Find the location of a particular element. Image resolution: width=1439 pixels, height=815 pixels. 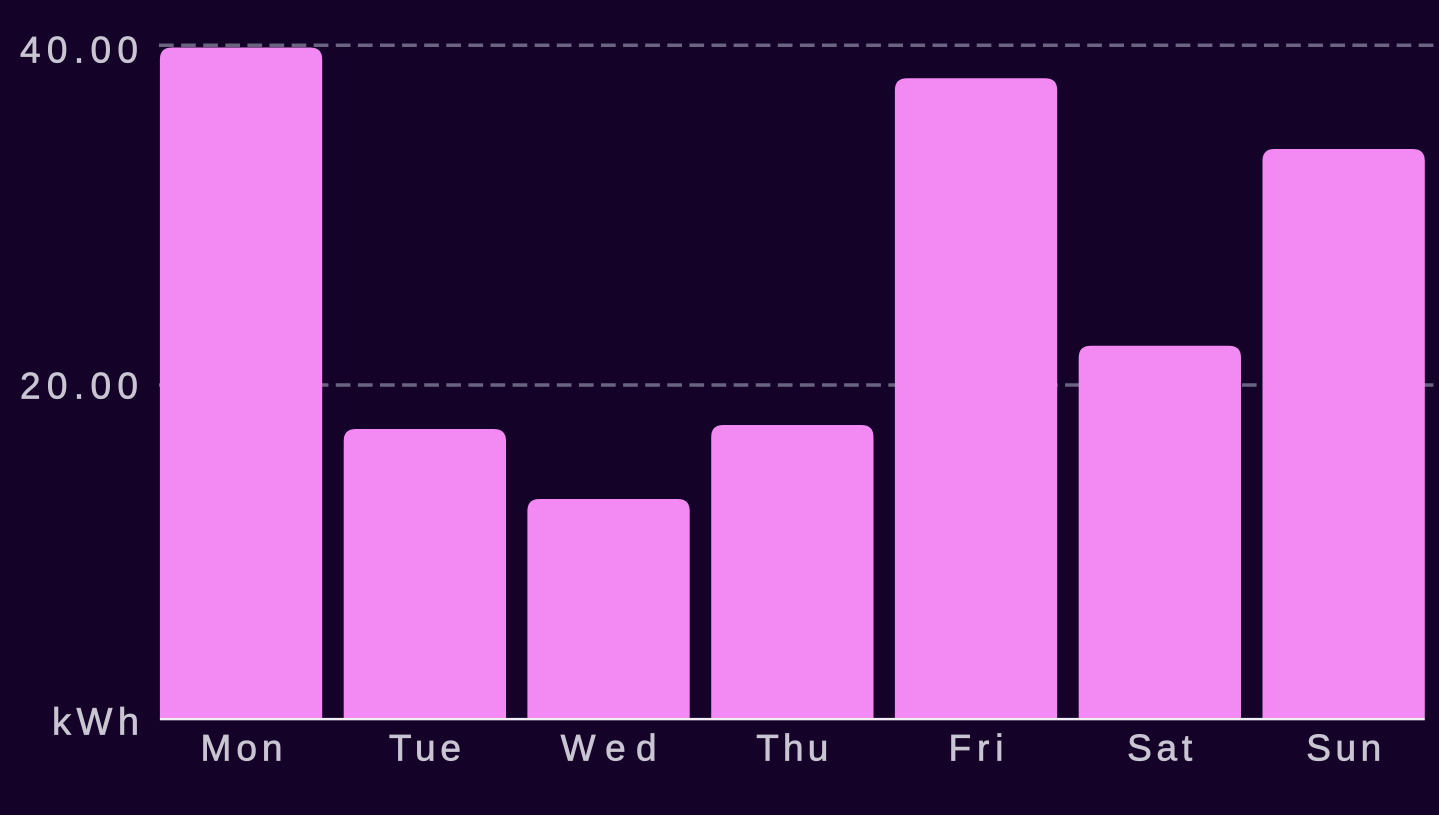

svg-text: kWh is located at coordinates (95, 723).